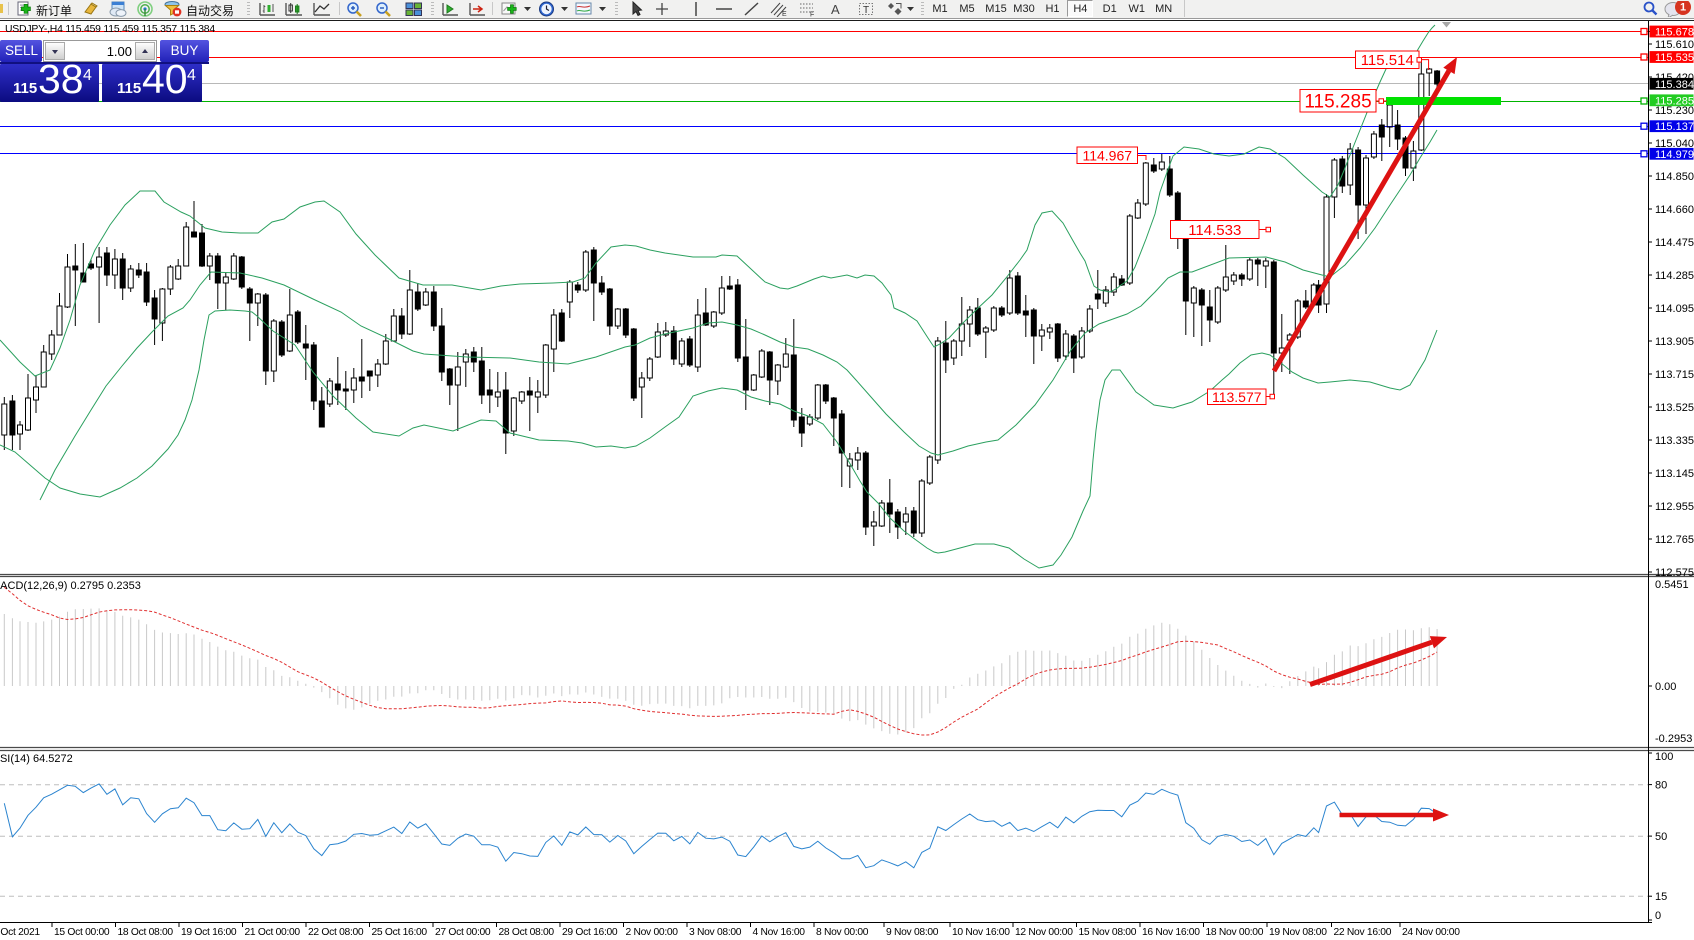 This screenshot has width=1694, height=940. What do you see at coordinates (715, 932) in the screenshot?
I see `svg-text: 3 Nov 08:00` at bounding box center [715, 932].